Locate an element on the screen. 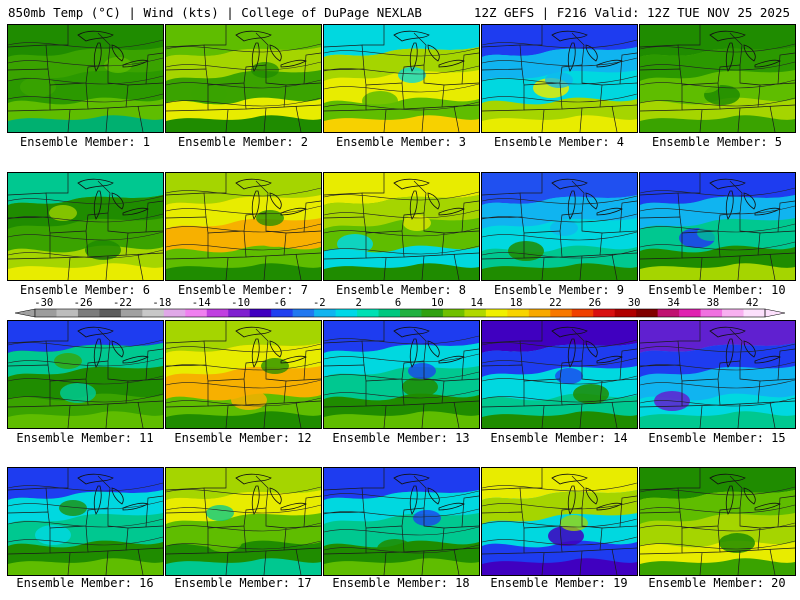 The image size is (800, 600). ensemble-member-label: Ensemble Member: 19 is located at coordinates (559, 583).